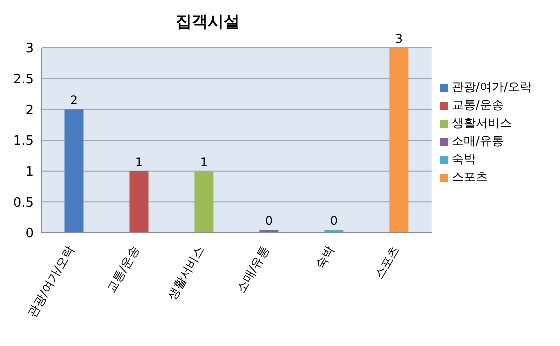  Describe the element at coordinates (482, 123) in the screenshot. I see `legend-label: 생활서비스` at that location.